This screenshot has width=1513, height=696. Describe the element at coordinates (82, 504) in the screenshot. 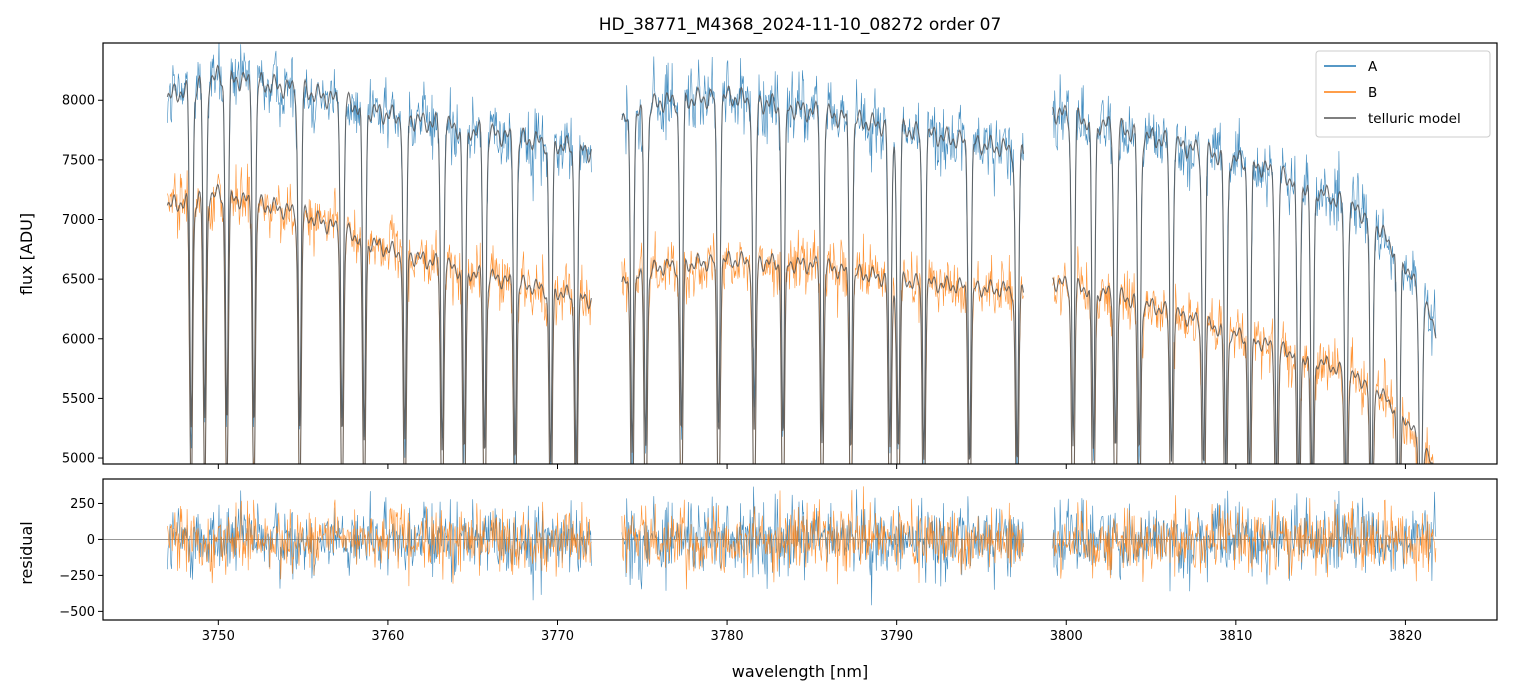

I see `residual-y-tick-label: 250` at that location.